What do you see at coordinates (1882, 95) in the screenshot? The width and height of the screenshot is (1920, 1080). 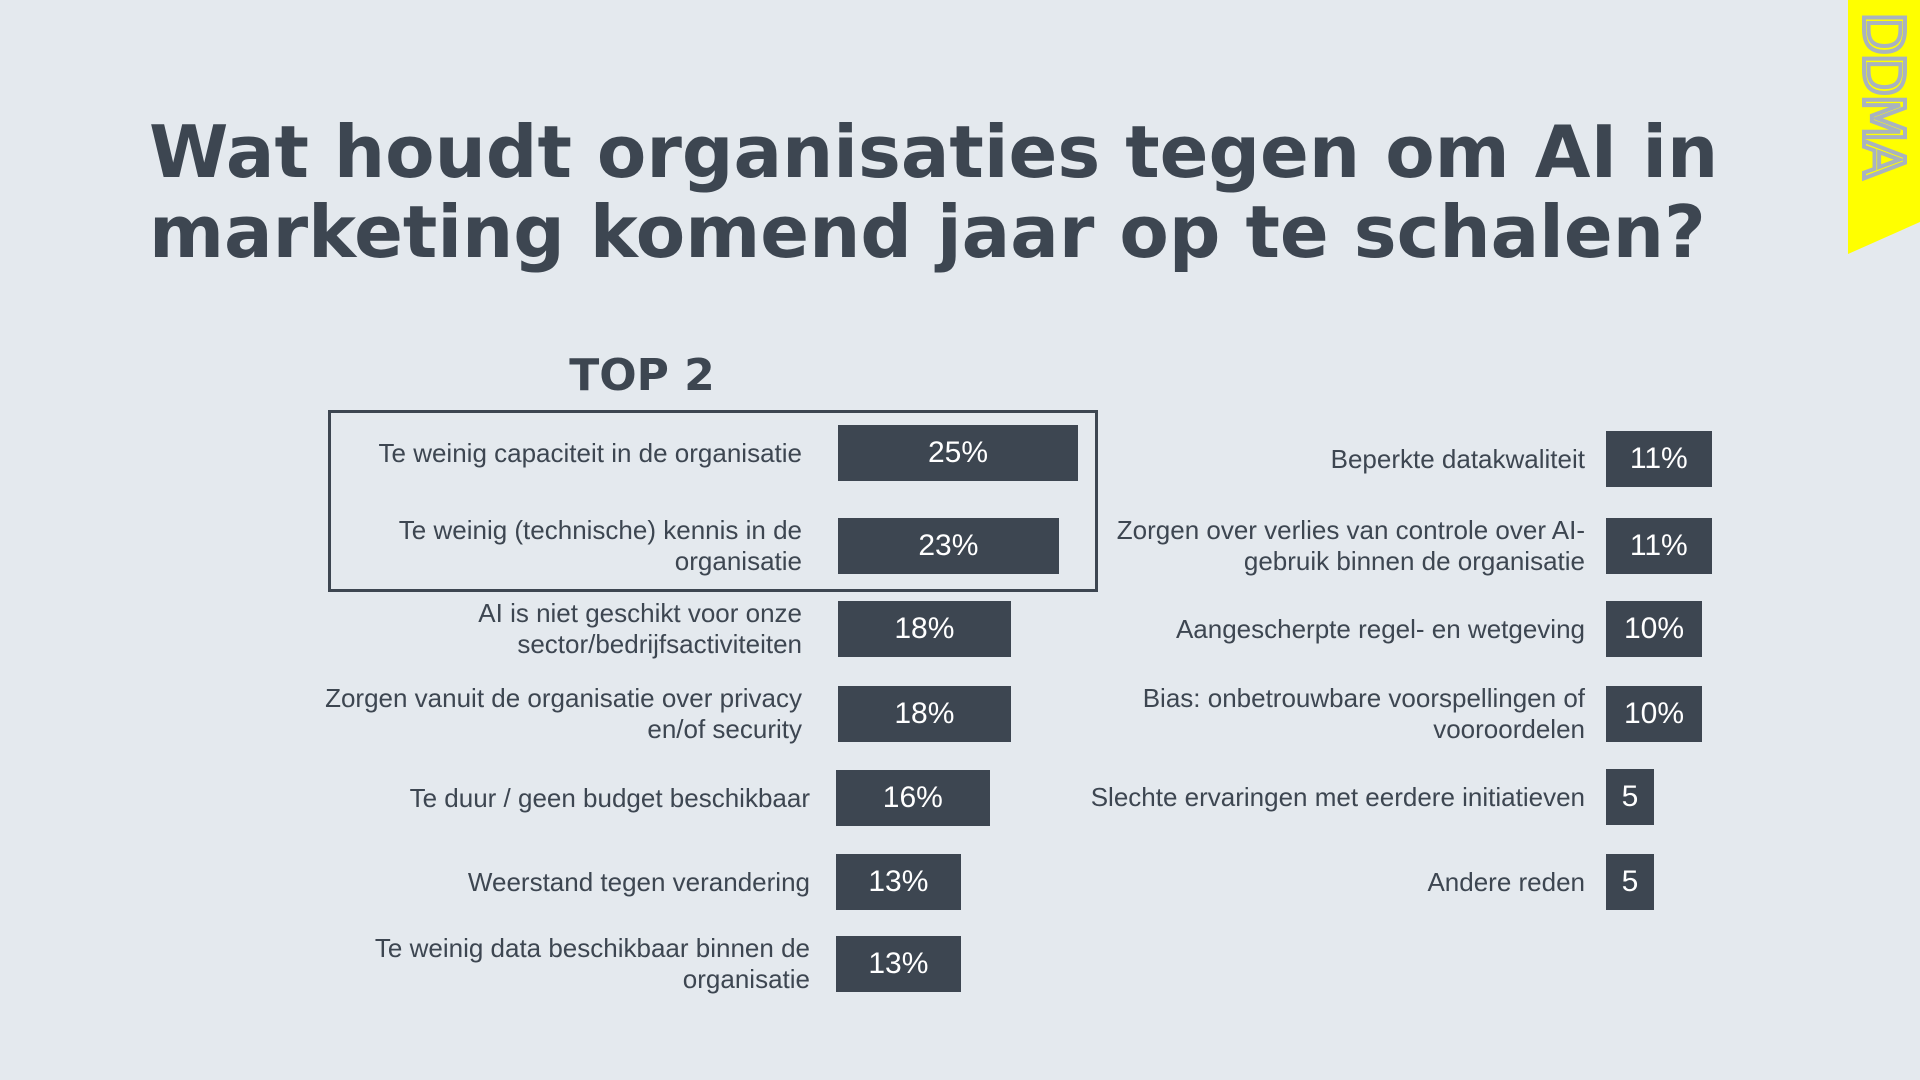 I see `svg-text: DDMA` at bounding box center [1882, 95].